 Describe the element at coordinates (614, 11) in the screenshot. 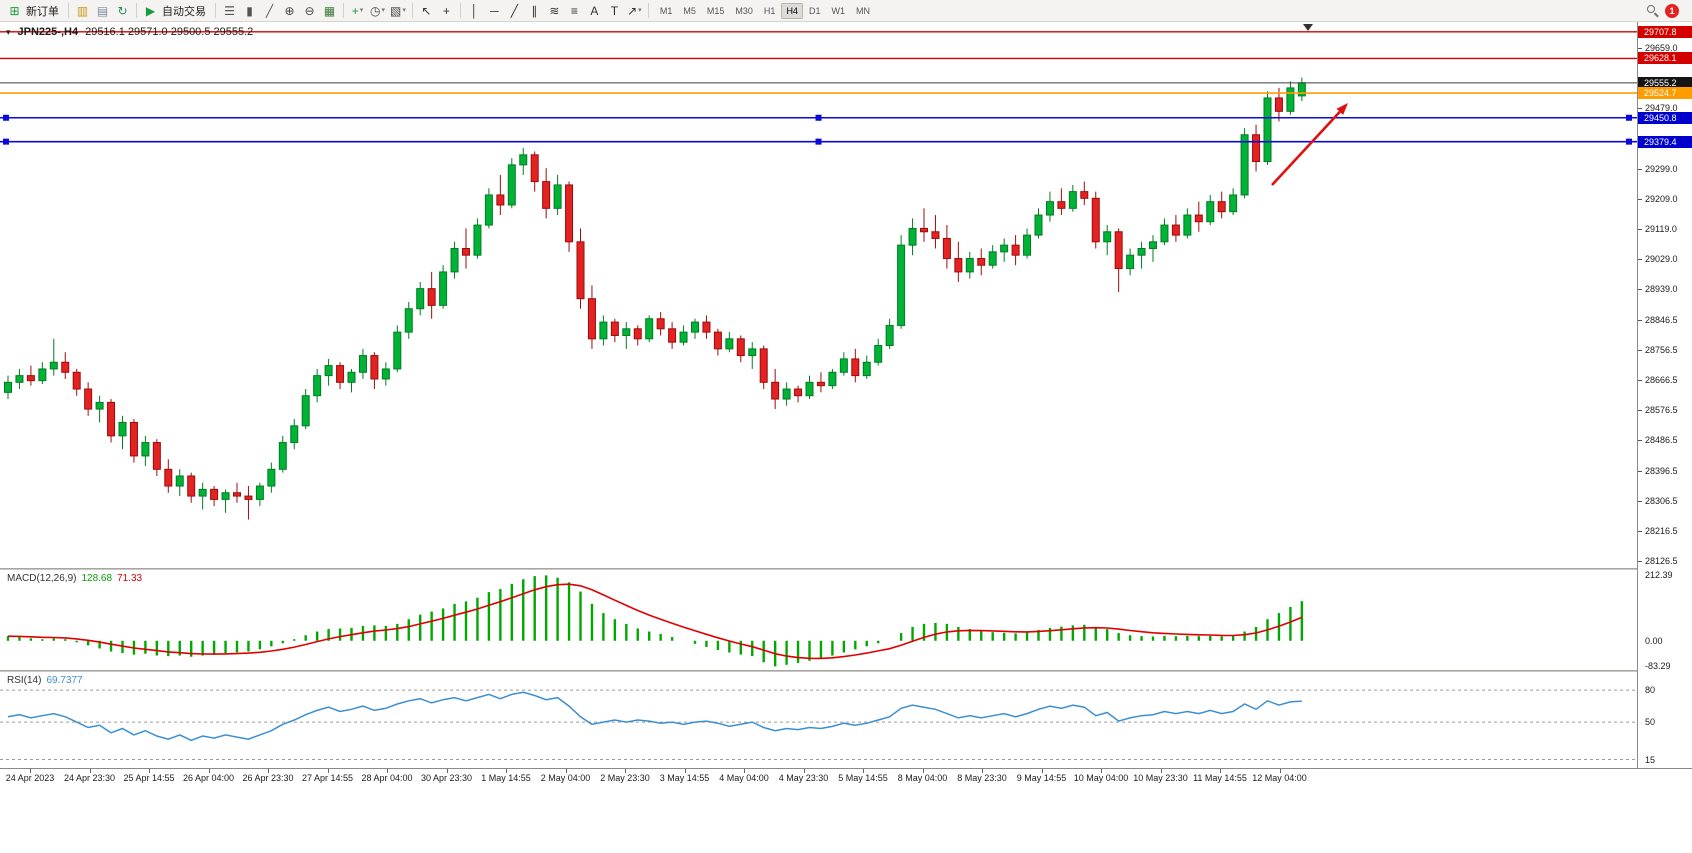

I see `text-label-icon: T` at that location.